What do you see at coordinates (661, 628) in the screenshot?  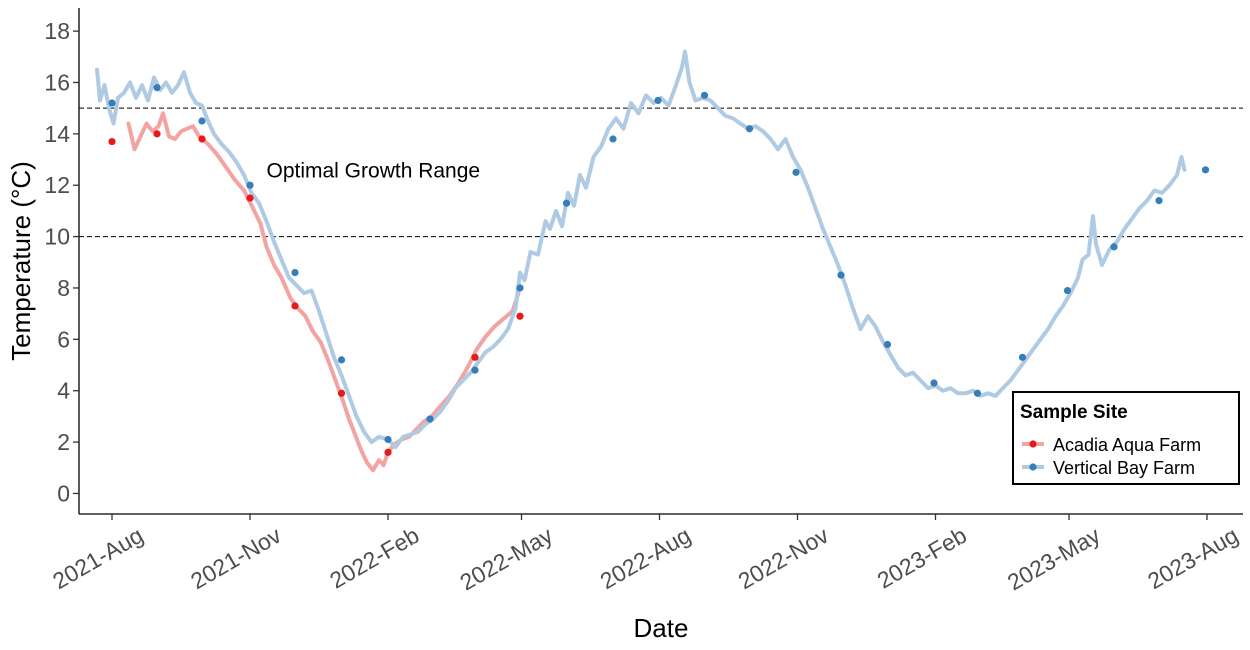 I see `x-axis-title: Date` at bounding box center [661, 628].